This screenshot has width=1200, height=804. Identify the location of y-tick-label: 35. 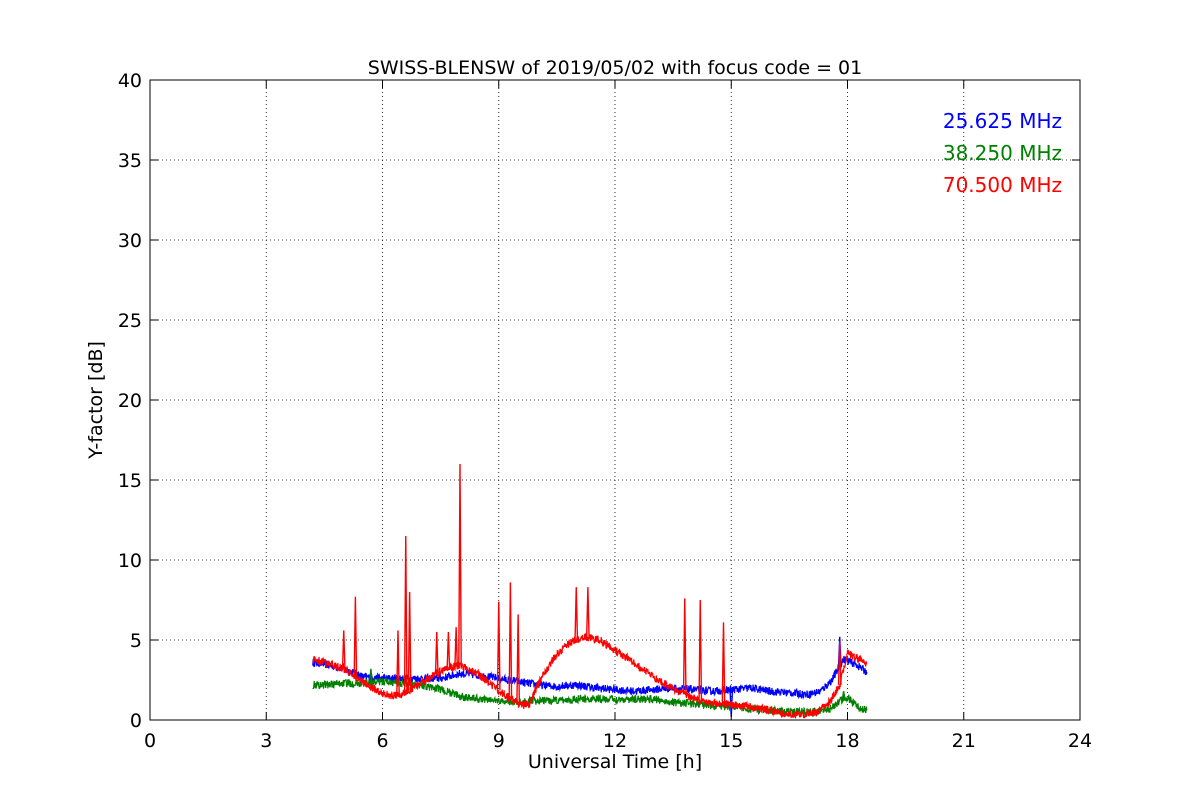
(130, 161).